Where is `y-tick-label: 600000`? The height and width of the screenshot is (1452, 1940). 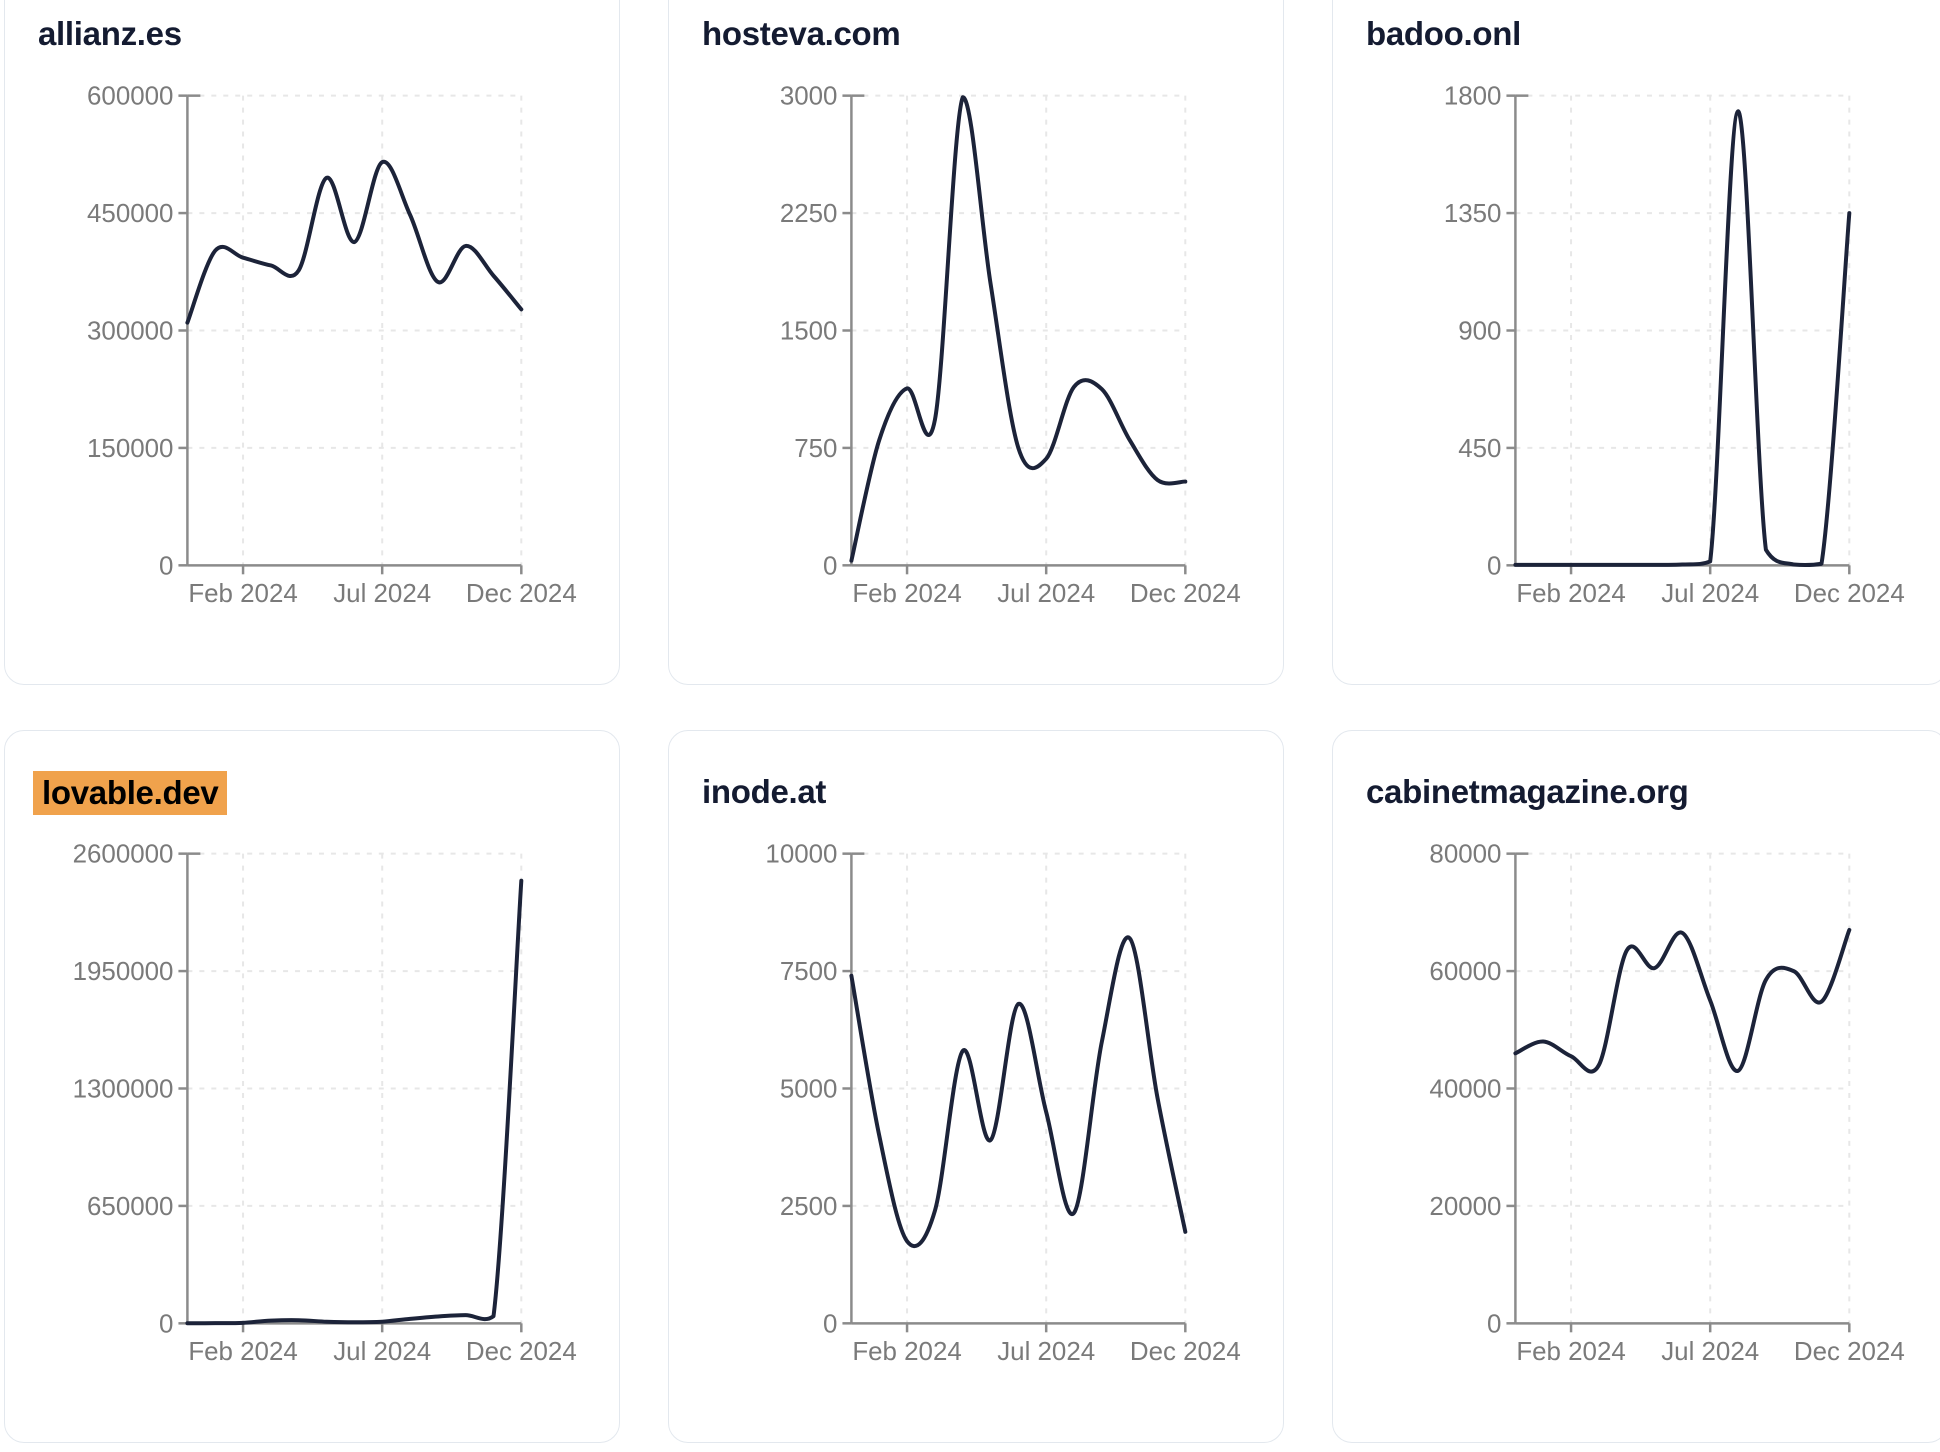 y-tick-label: 600000 is located at coordinates (130, 97).